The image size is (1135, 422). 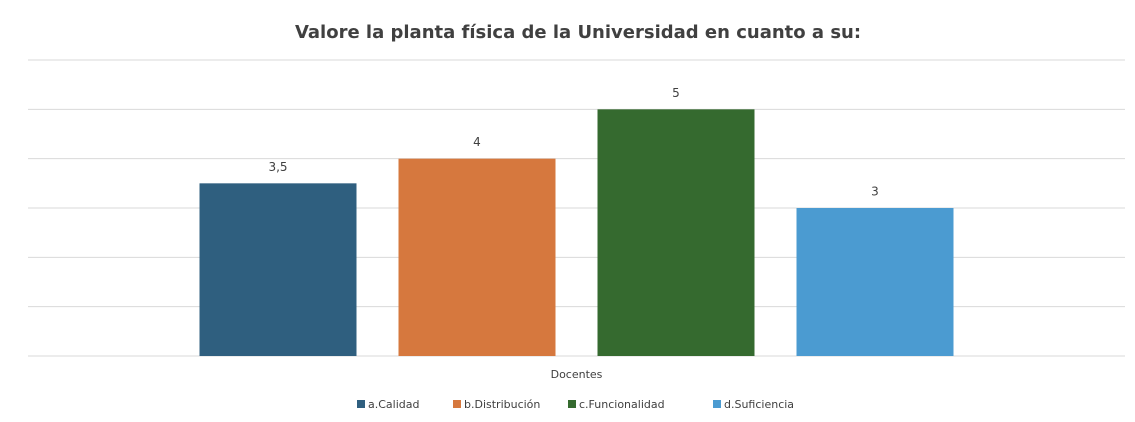 What do you see at coordinates (875, 192) in the screenshot?
I see `data-label: 3` at bounding box center [875, 192].